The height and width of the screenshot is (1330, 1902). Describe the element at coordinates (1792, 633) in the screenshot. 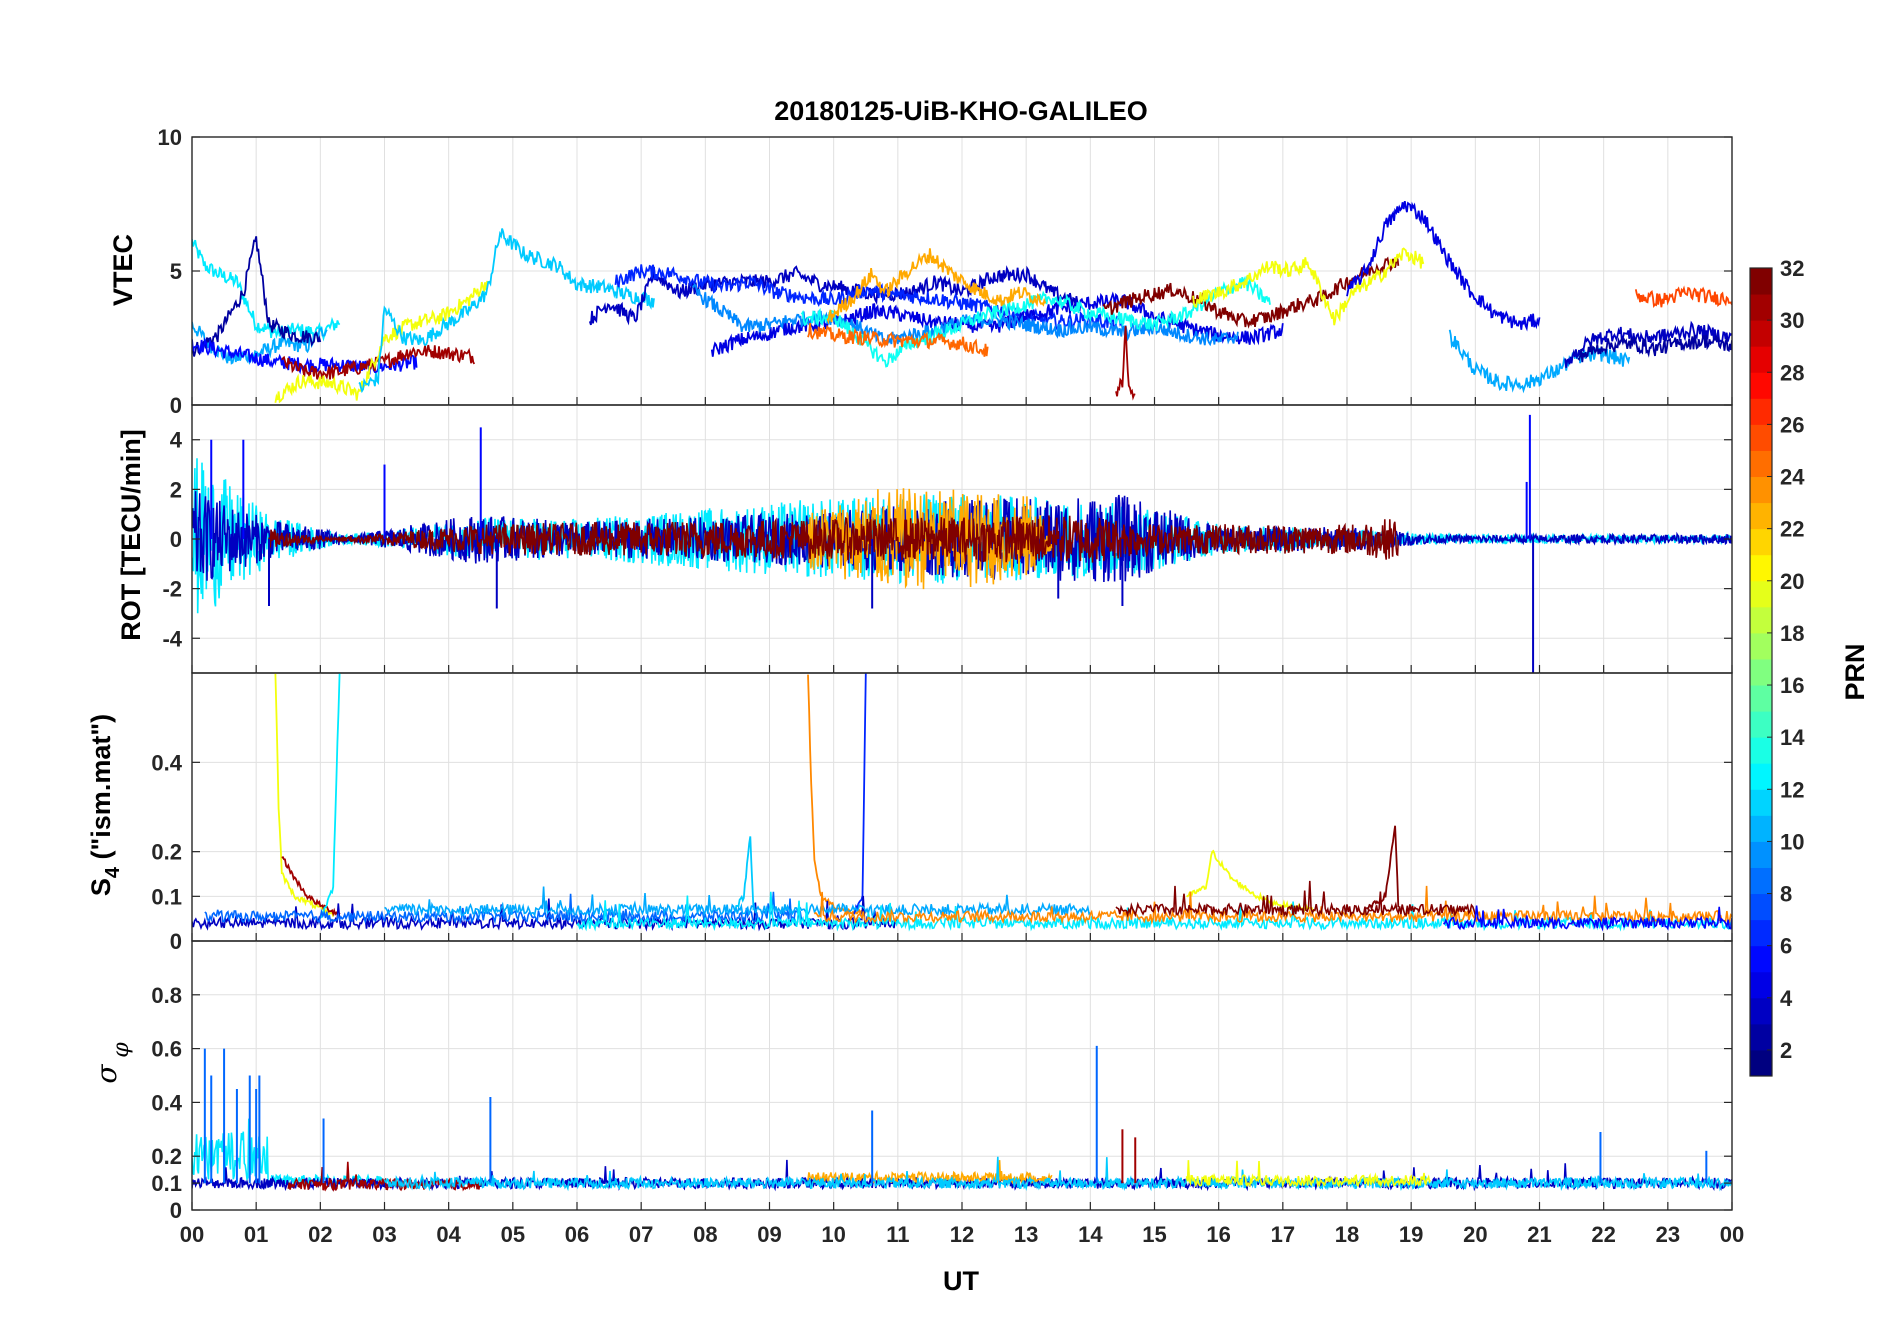

I see `colorbar-tick-label: 18` at that location.